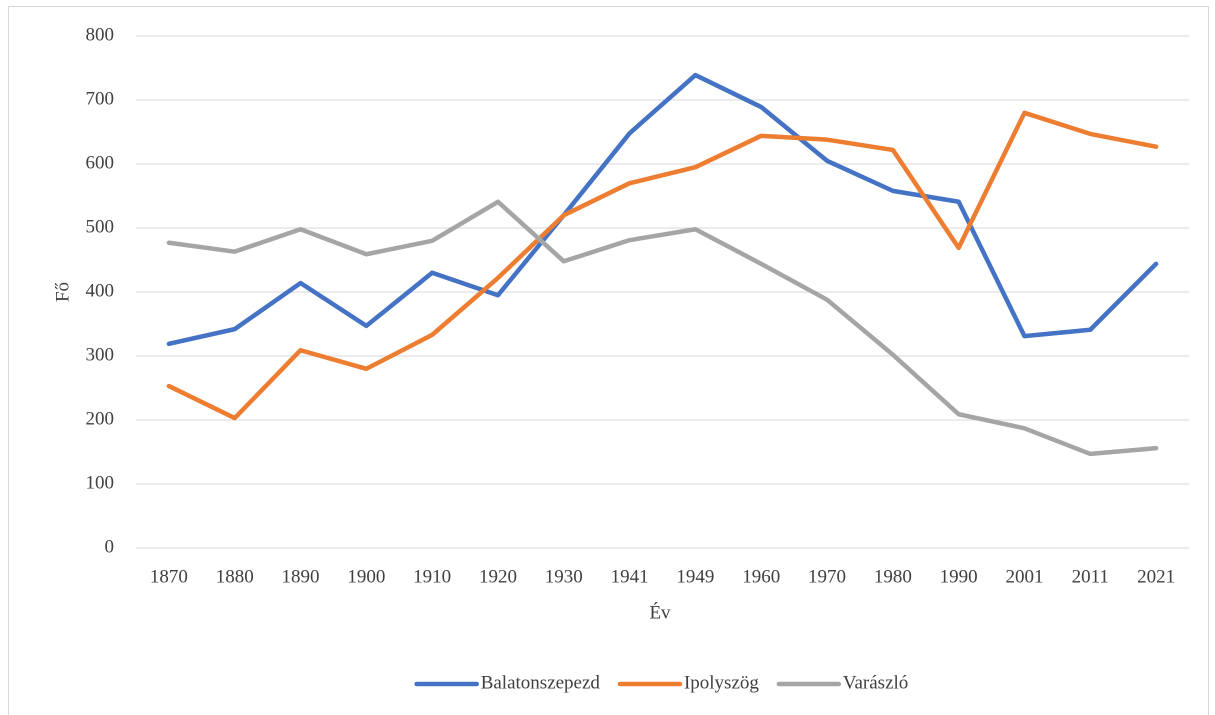 This screenshot has width=1215, height=715. I want to click on x-tick-label: 2001, so click(1024, 576).